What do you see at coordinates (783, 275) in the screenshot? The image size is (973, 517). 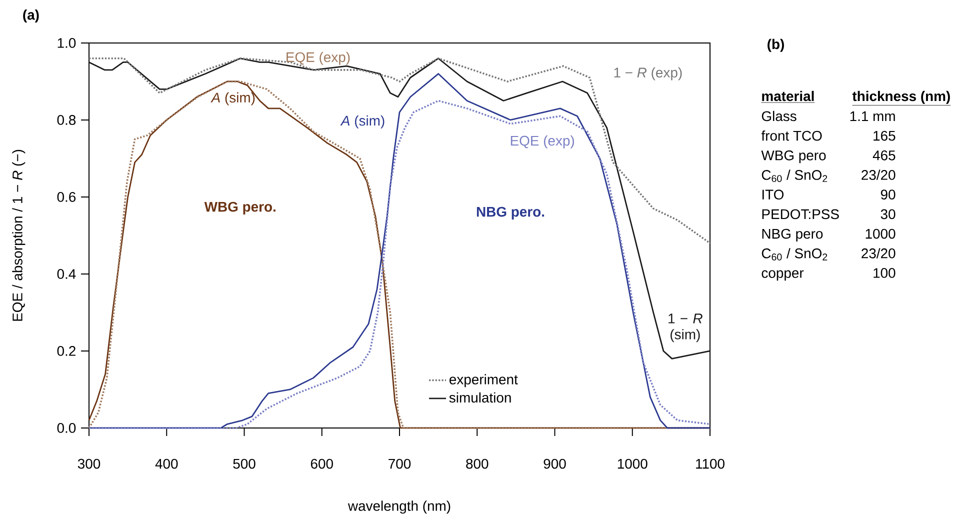 I see `text: copper` at bounding box center [783, 275].